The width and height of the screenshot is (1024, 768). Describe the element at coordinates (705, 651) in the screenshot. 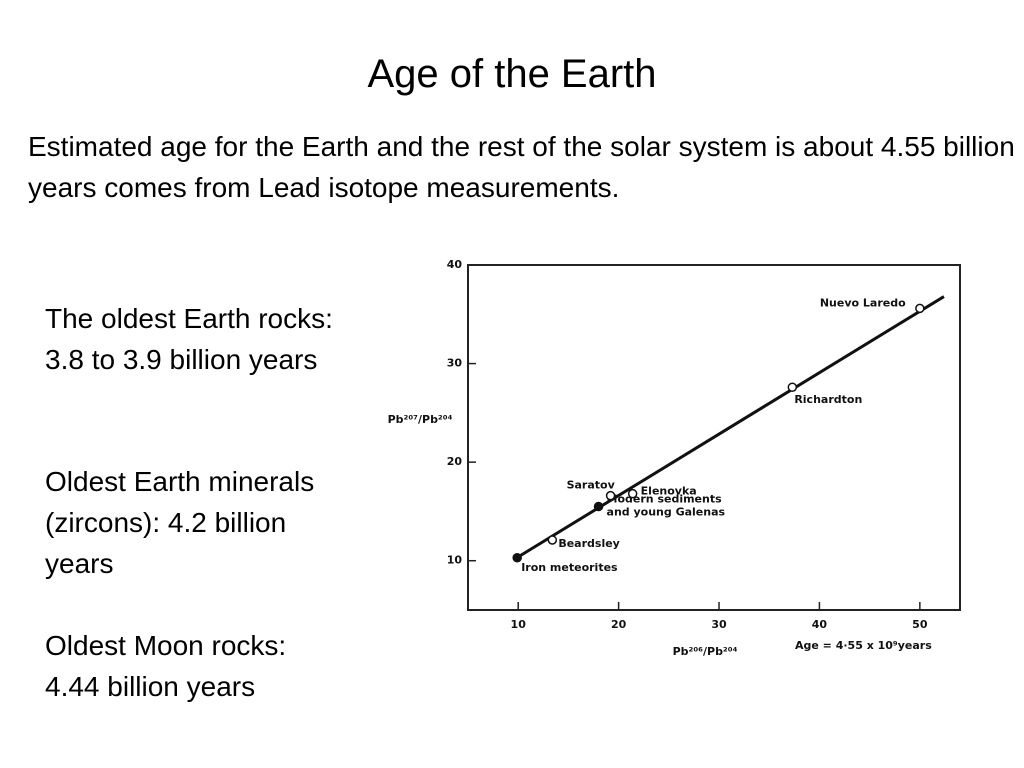

I see `x-axis-label: Pb²⁰⁶/Pb²⁰⁴` at that location.